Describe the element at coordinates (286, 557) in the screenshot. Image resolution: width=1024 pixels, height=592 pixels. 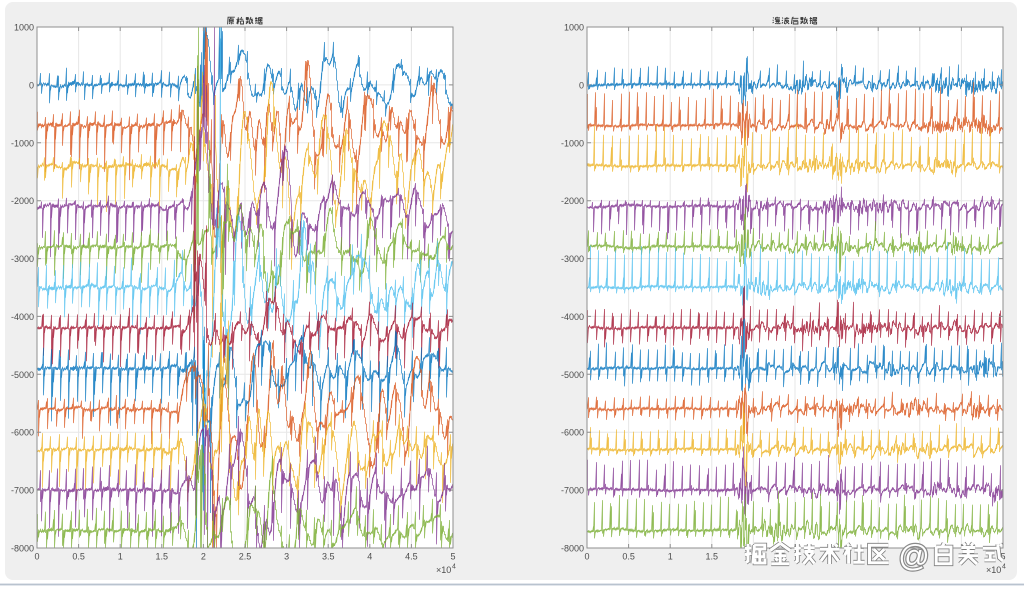
I see `svg-text: 3` at that location.